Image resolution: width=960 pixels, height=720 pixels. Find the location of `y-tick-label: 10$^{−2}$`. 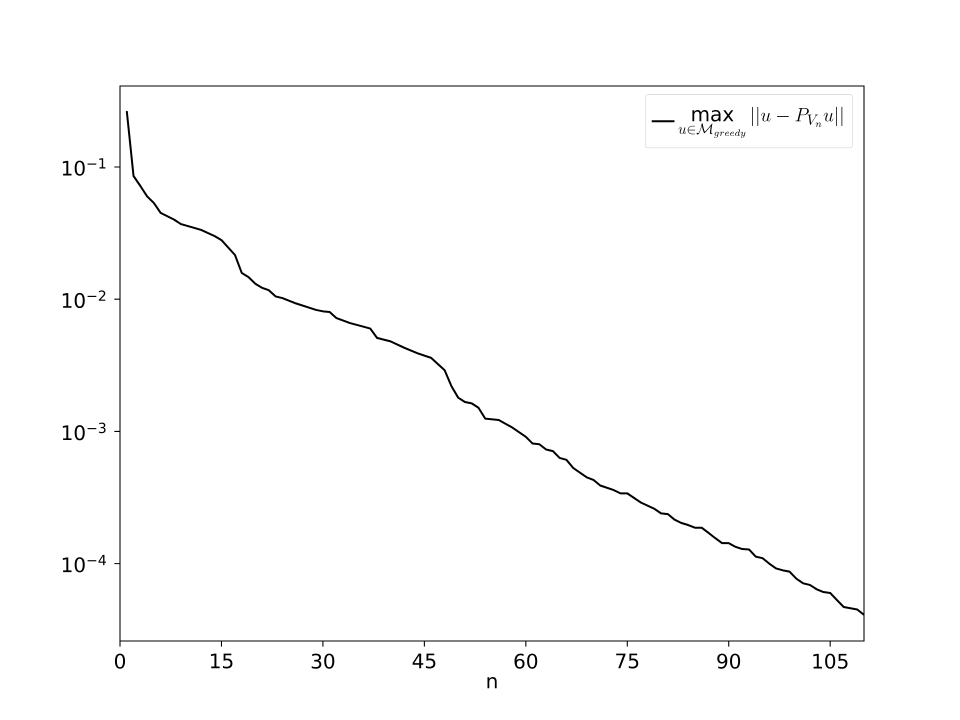

y-tick-label: 10$^{−2}$ is located at coordinates (84, 299).